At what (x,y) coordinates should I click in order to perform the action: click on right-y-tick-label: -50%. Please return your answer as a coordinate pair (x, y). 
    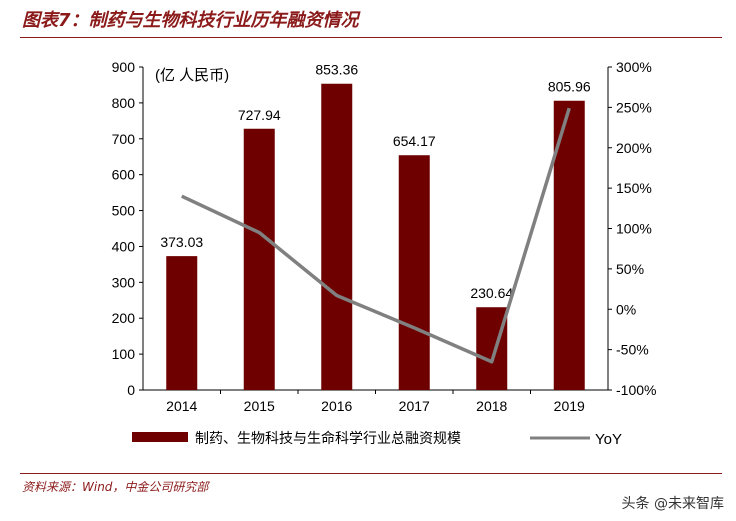
    Looking at the image, I should click on (632, 350).